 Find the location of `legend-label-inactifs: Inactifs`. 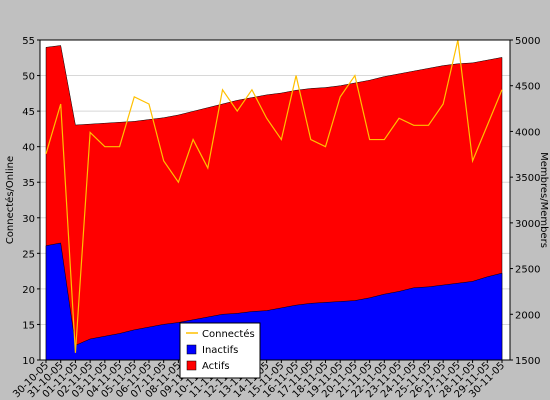

legend-label-inactifs: Inactifs is located at coordinates (220, 350).